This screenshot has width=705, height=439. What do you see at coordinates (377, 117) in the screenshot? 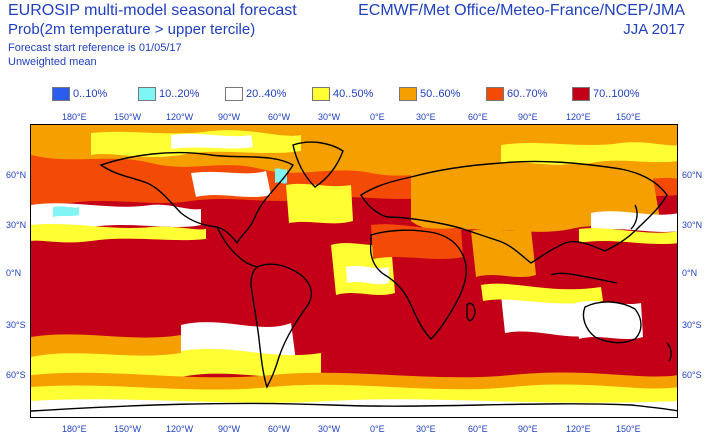
I see `lon-tick-top: 0°E` at bounding box center [377, 117].